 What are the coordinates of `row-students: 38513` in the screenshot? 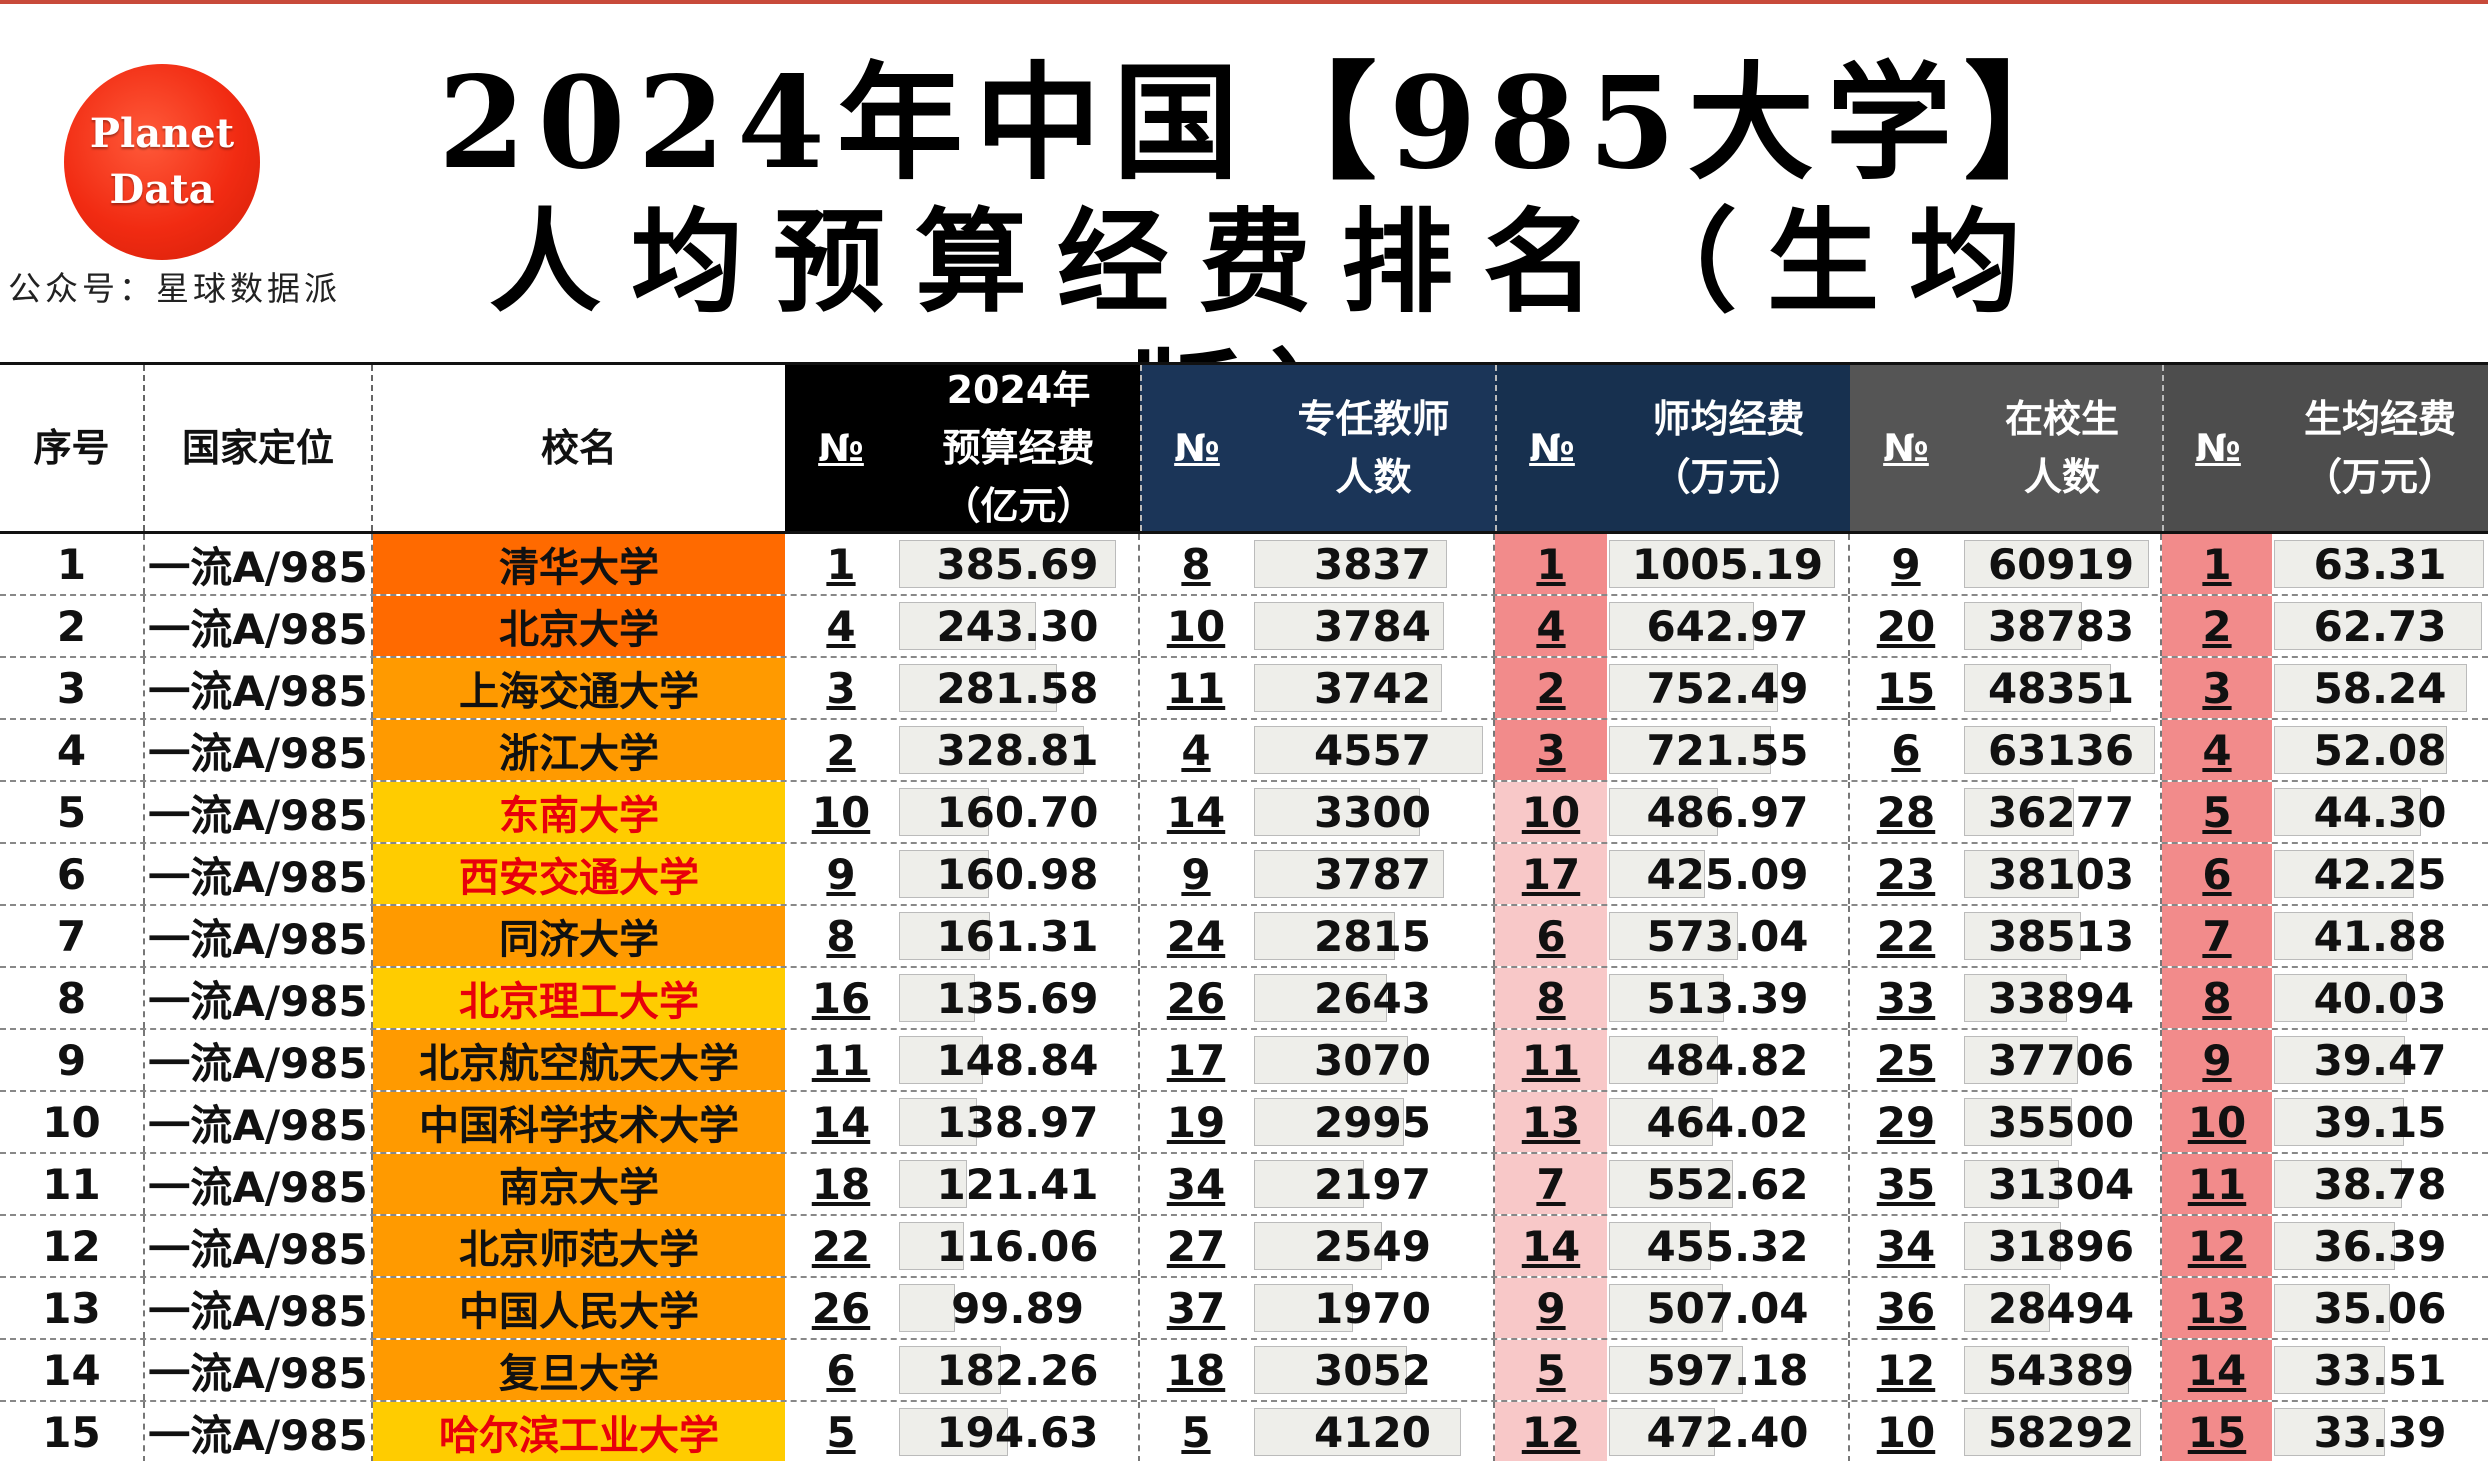 It's located at (2062, 936).